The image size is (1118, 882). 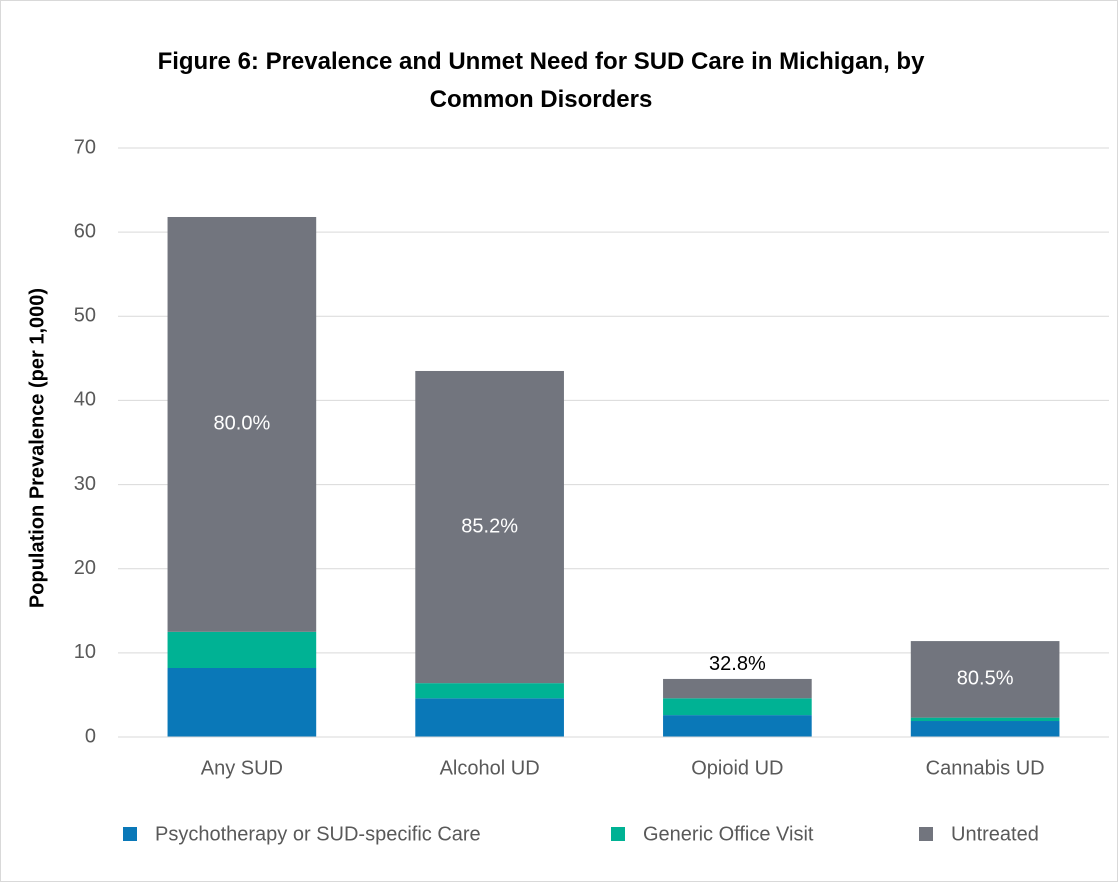 I want to click on y-tick-label: 50, so click(x=85, y=316).